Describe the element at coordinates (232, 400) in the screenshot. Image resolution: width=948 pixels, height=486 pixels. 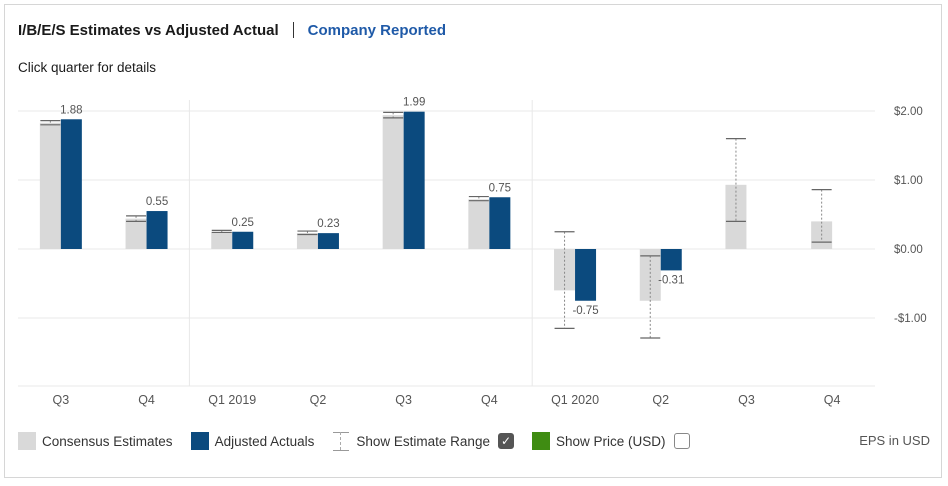
I see `x-tick-label: Q1 2019` at that location.